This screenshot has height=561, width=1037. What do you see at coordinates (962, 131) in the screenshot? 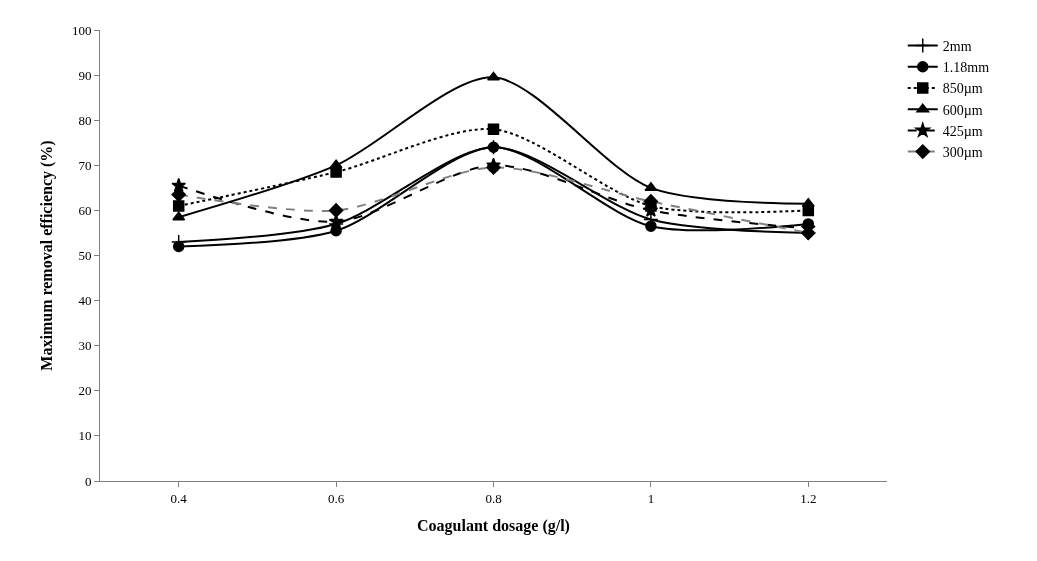
I see `legend-label: 425µm` at bounding box center [962, 131].